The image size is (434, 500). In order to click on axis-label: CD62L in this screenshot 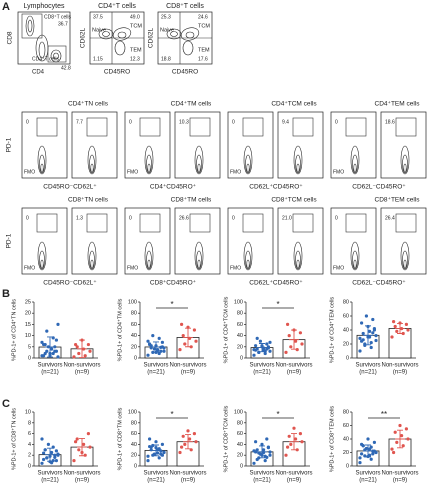, I will do `click(83, 37)`.